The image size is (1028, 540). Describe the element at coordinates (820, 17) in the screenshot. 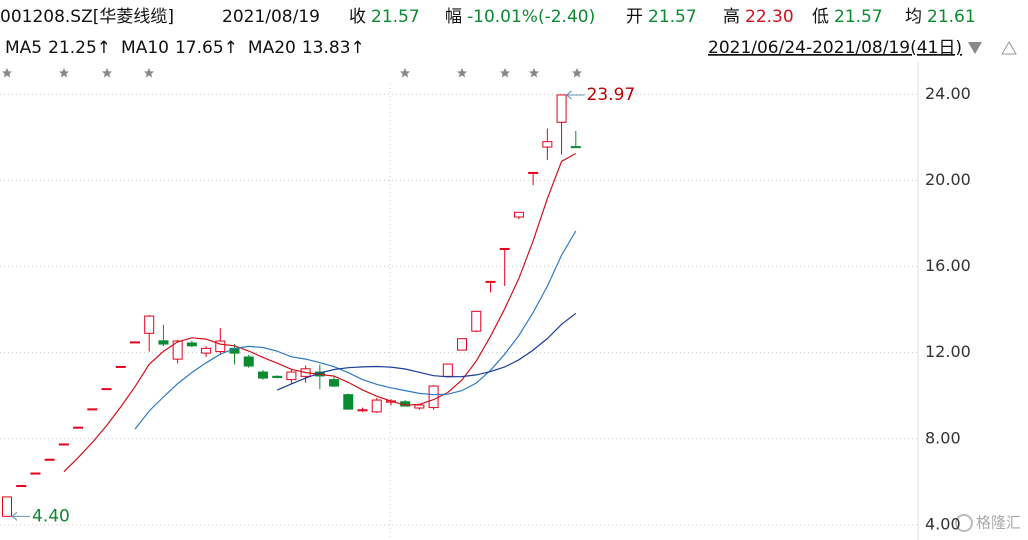

I see `info-label: 低` at that location.